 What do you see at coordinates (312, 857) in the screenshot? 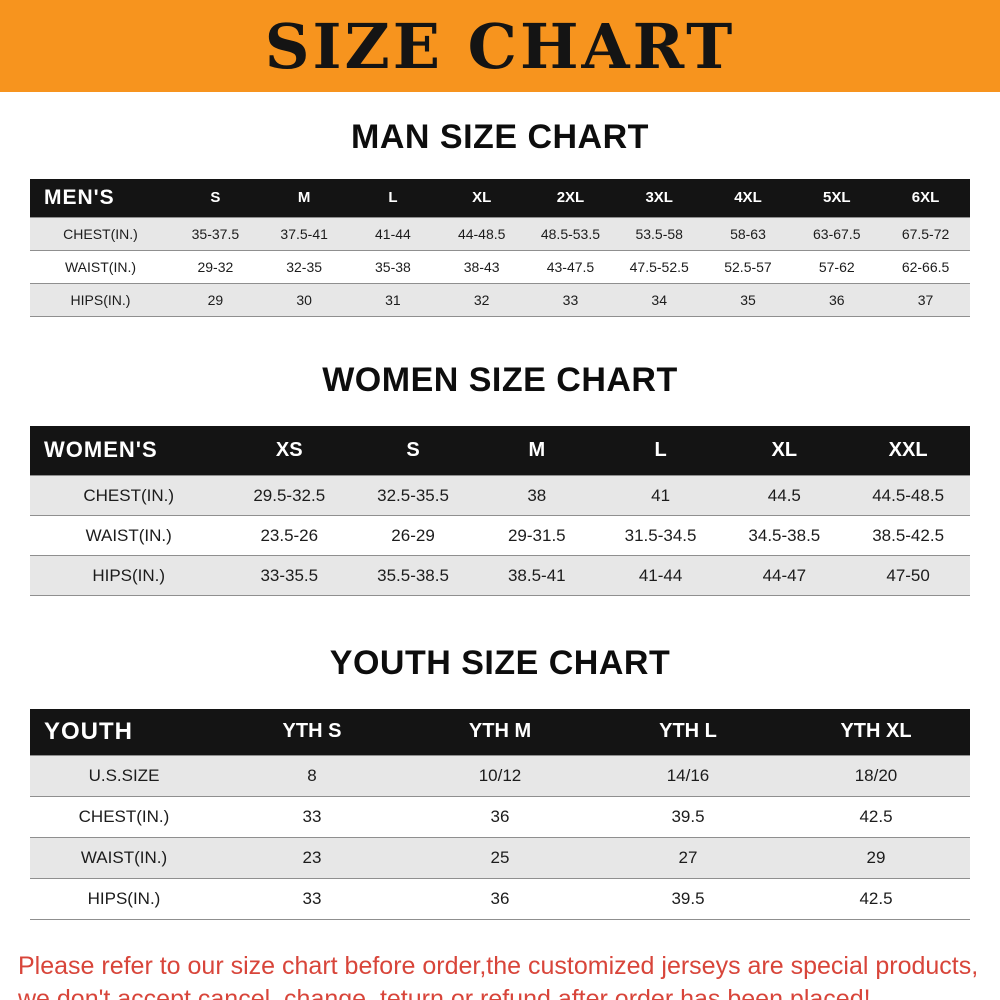
I see `value-cell: 23` at bounding box center [312, 857].